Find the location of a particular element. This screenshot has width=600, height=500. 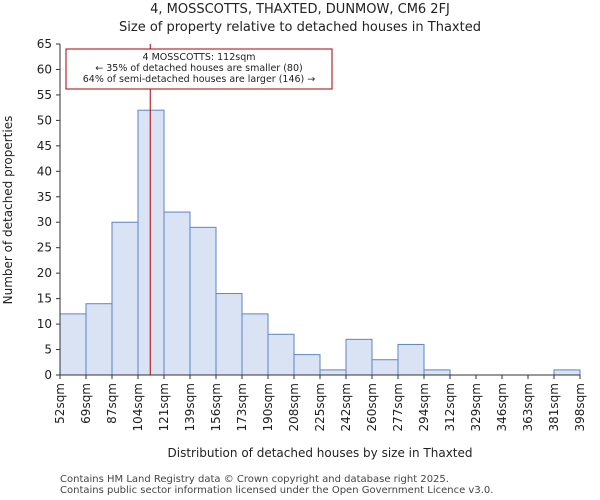

bar-277sqm is located at coordinates (411, 359).